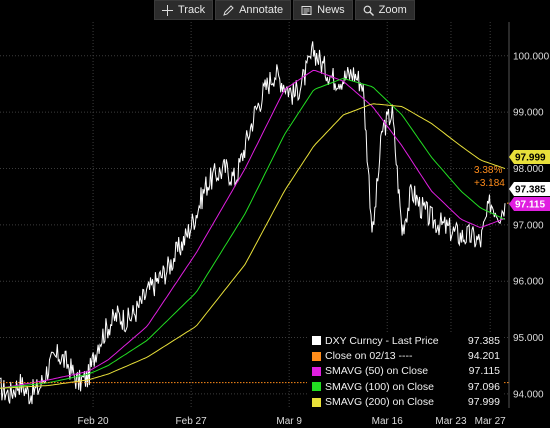  I want to click on legend-item-smavg-200: SMAVG (200) on Close 97.999, so click(405, 402).